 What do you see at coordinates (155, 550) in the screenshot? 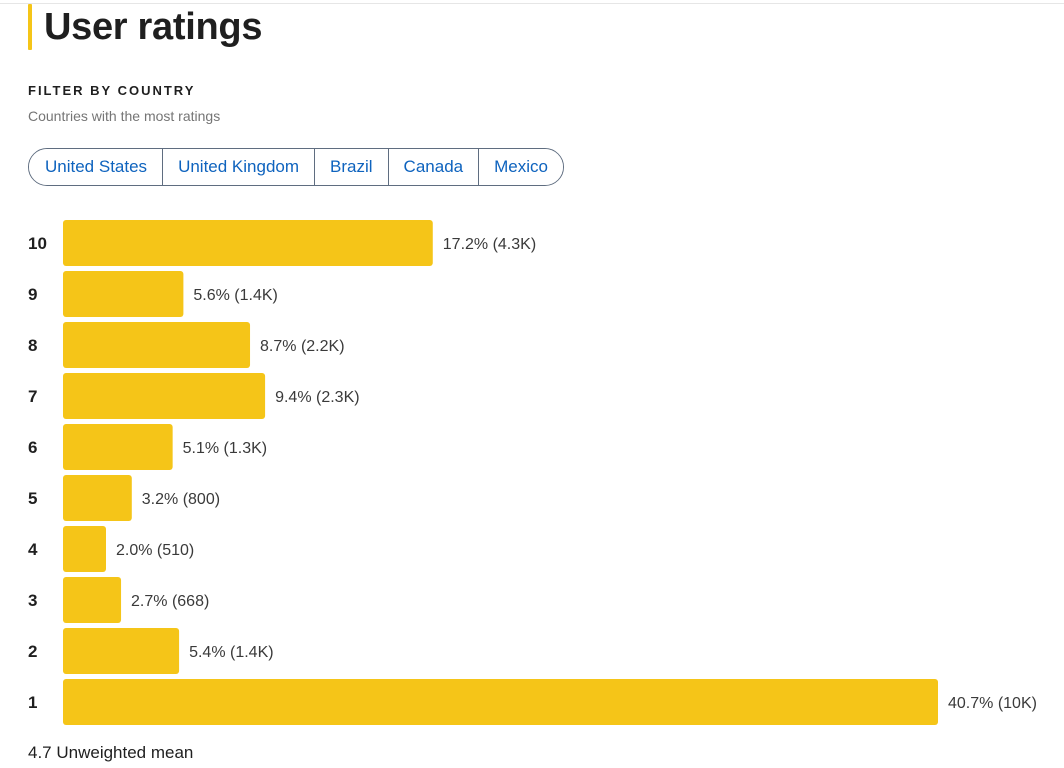
I see `value-label-4: 2.0% (510)` at bounding box center [155, 550].